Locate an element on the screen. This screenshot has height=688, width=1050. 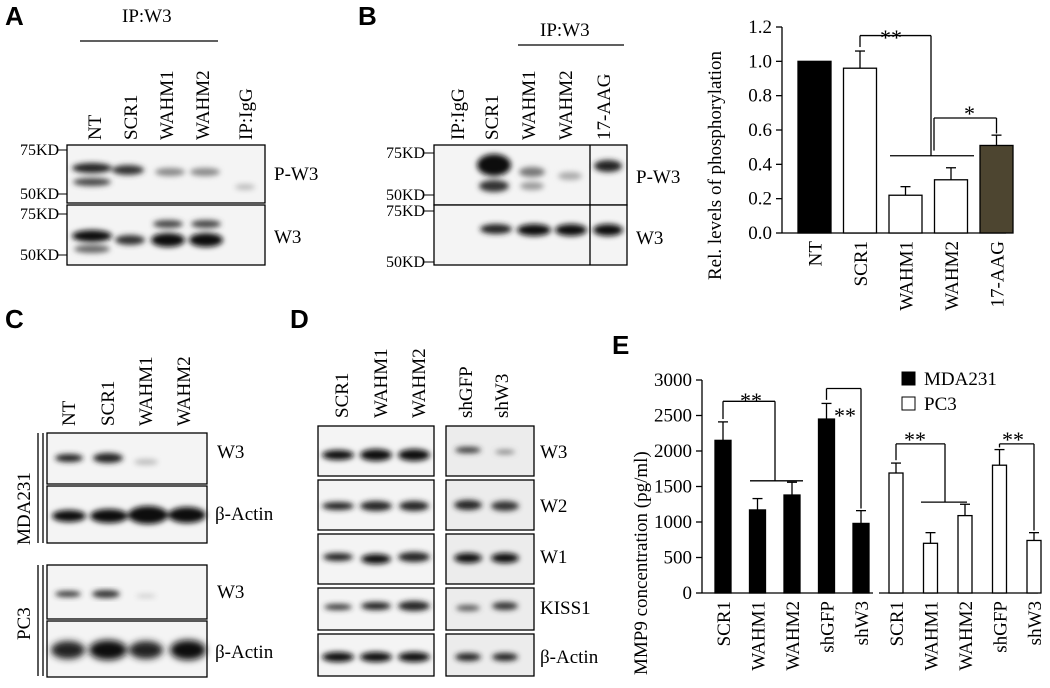
row-a-pw3: P-W3 is located at coordinates (296, 174).